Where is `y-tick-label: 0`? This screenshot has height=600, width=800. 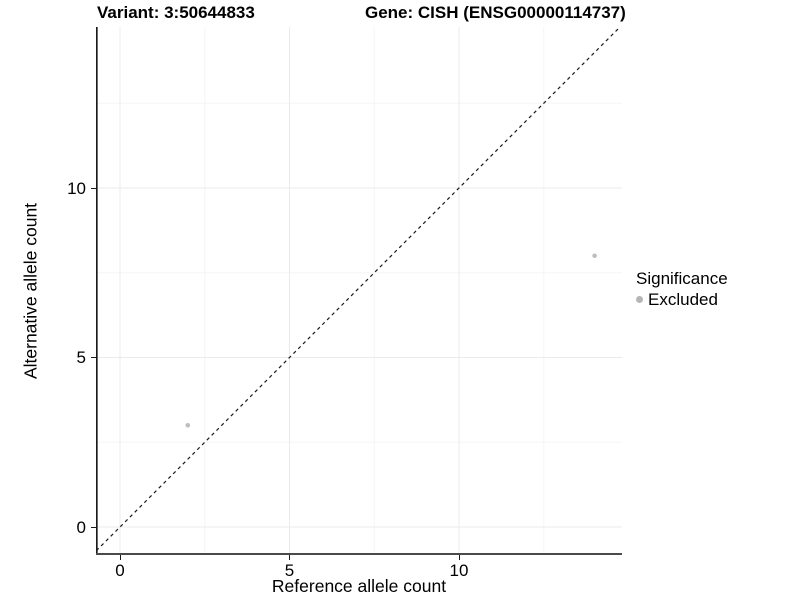 y-tick-label: 0 is located at coordinates (81, 527).